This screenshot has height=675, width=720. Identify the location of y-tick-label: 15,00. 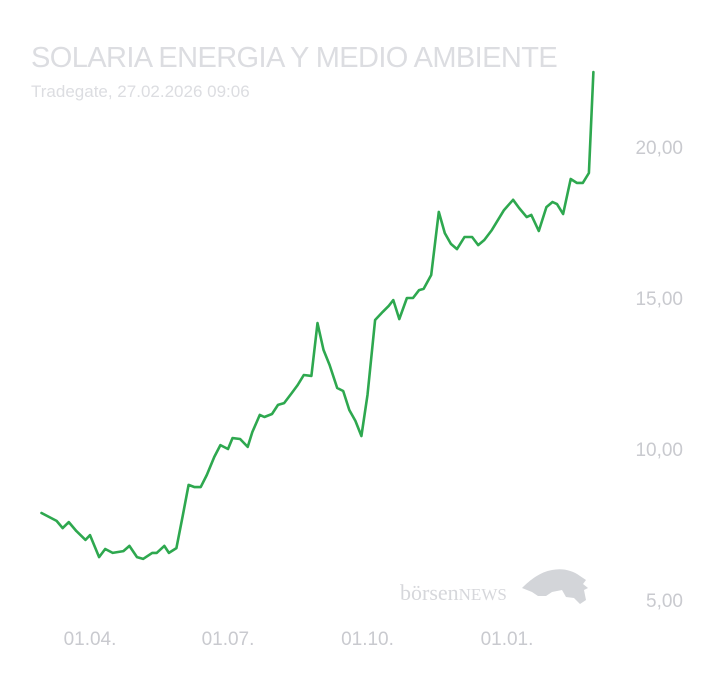
(659, 299).